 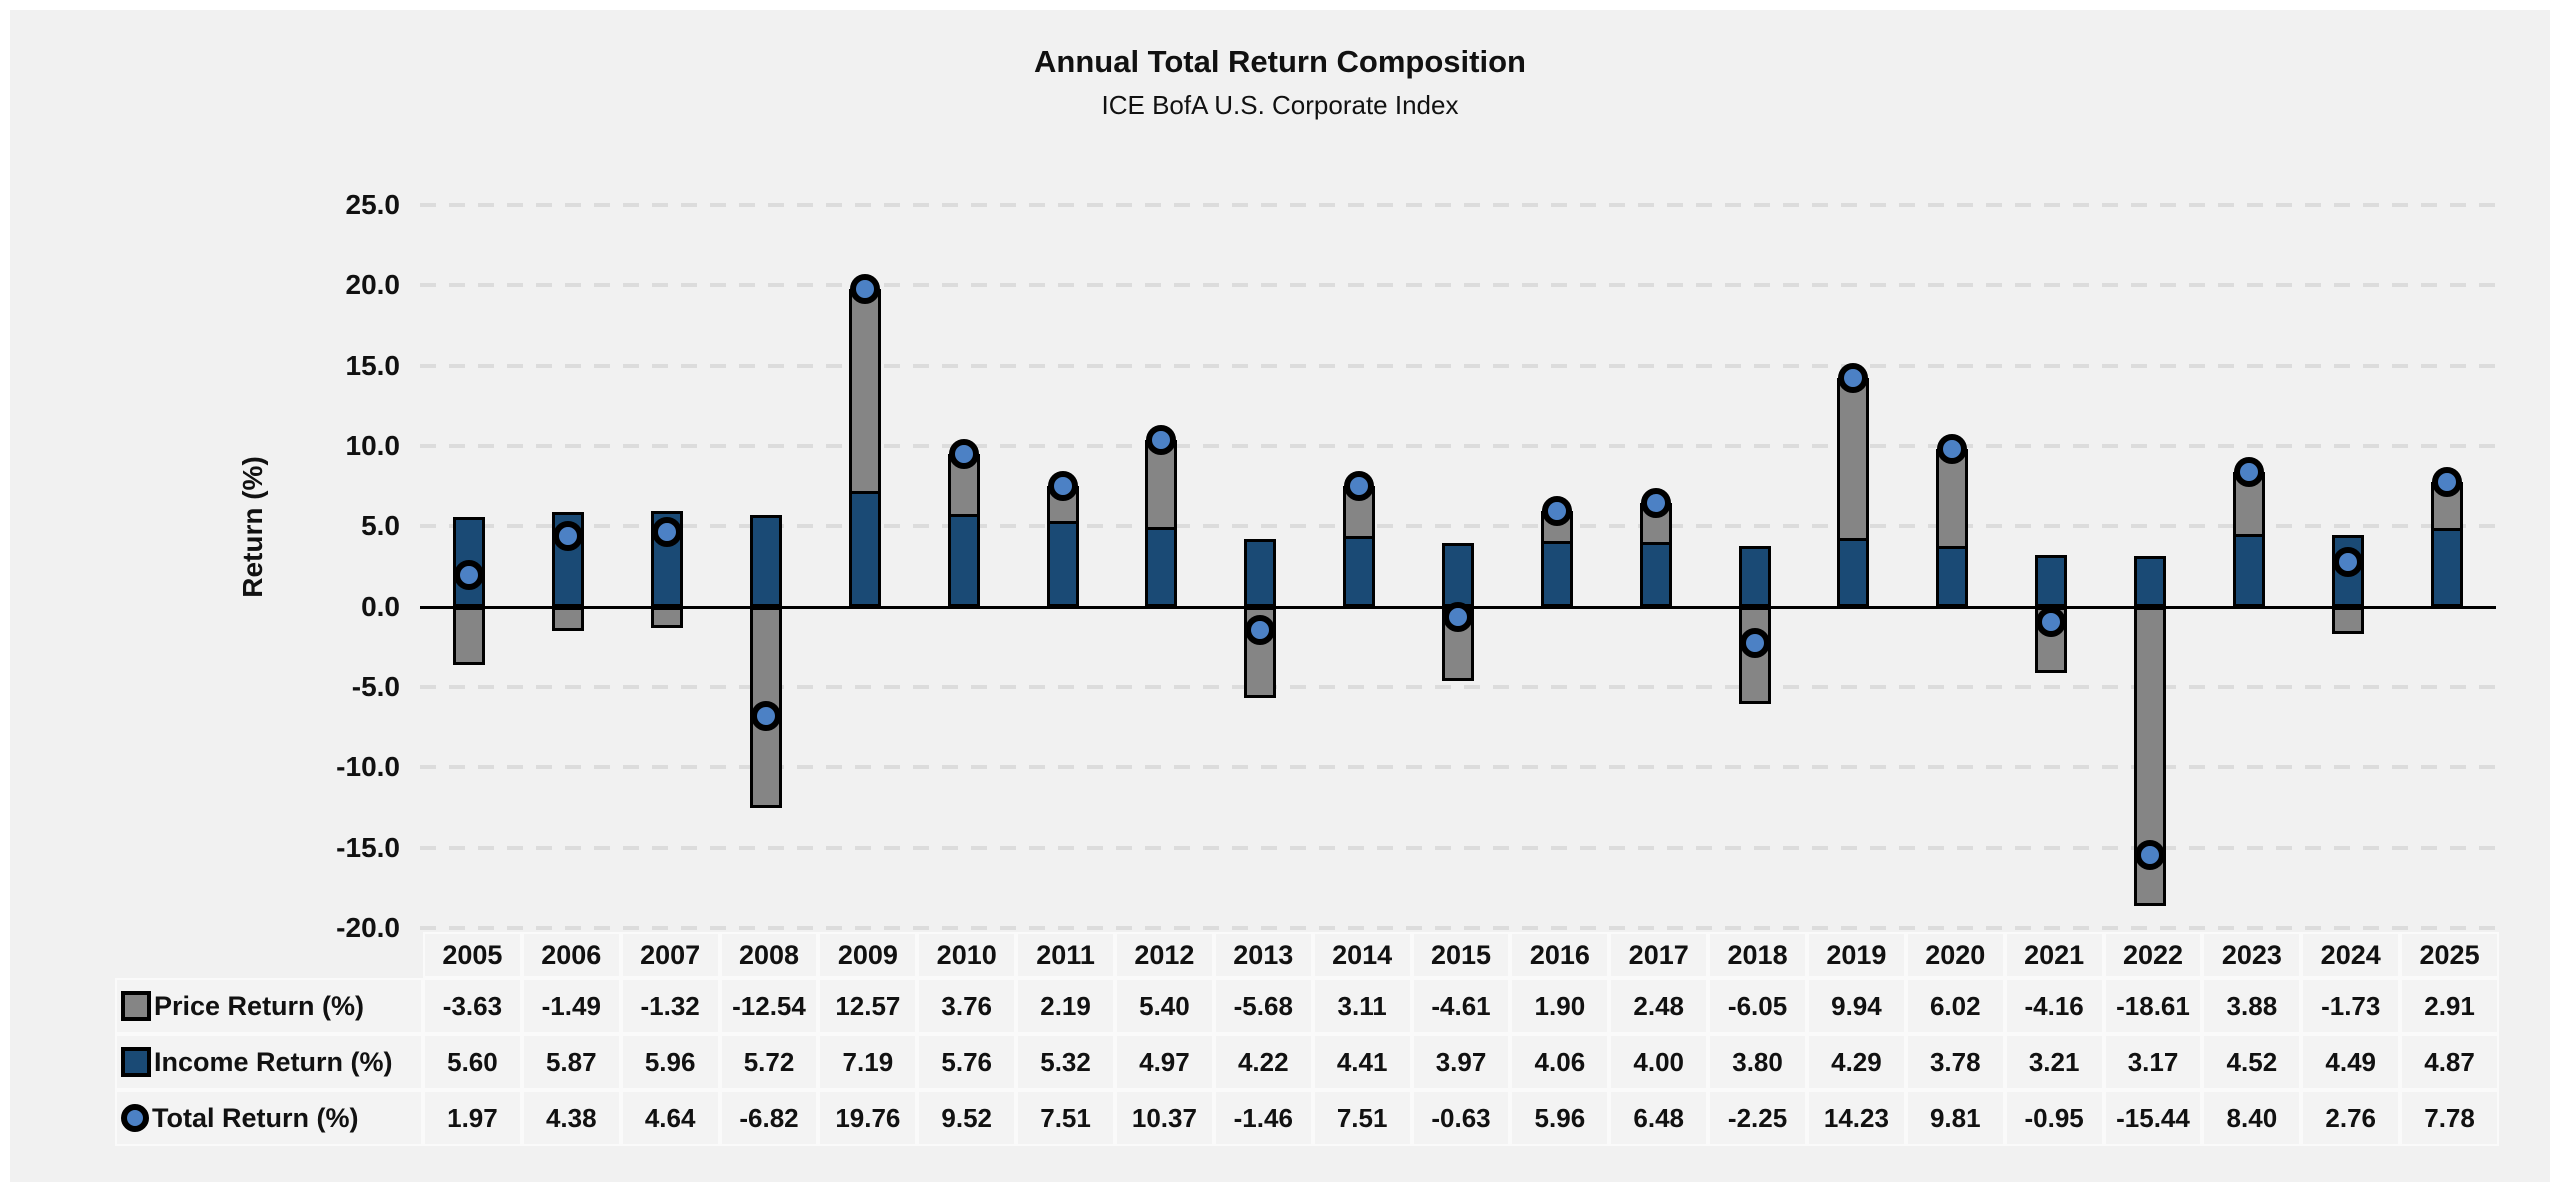 What do you see at coordinates (1560, 955) in the screenshot?
I see `year-header-2016: 2016` at bounding box center [1560, 955].